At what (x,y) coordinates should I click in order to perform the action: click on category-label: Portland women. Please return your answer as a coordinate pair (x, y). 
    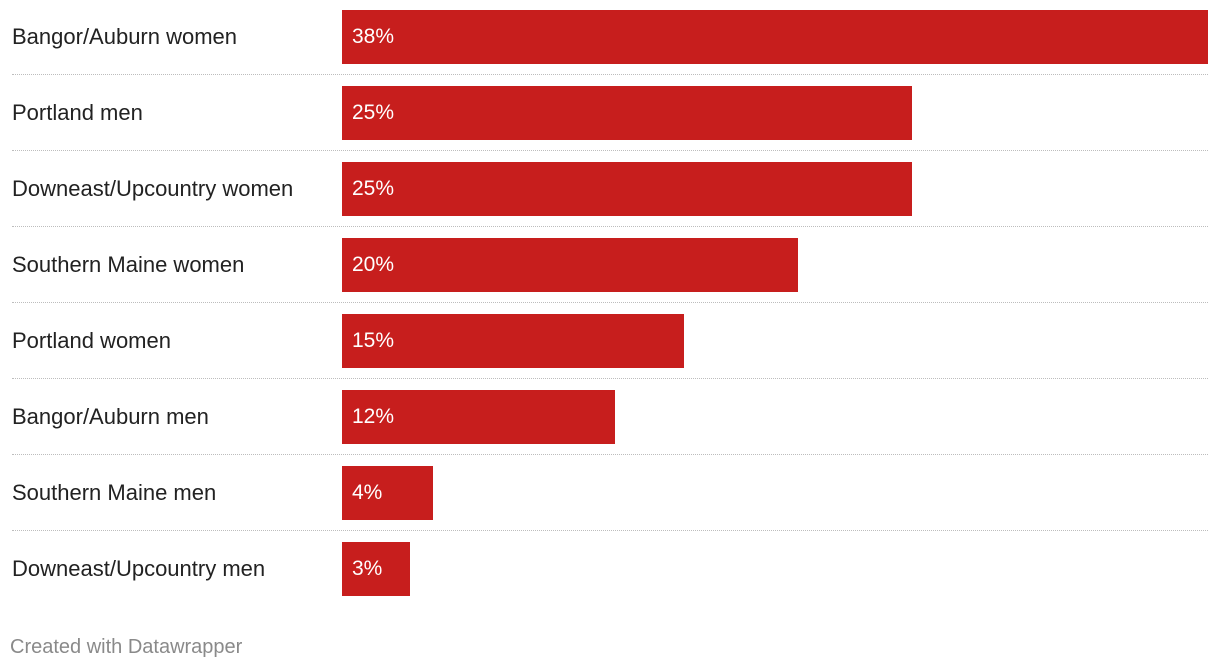
    Looking at the image, I should click on (91, 340).